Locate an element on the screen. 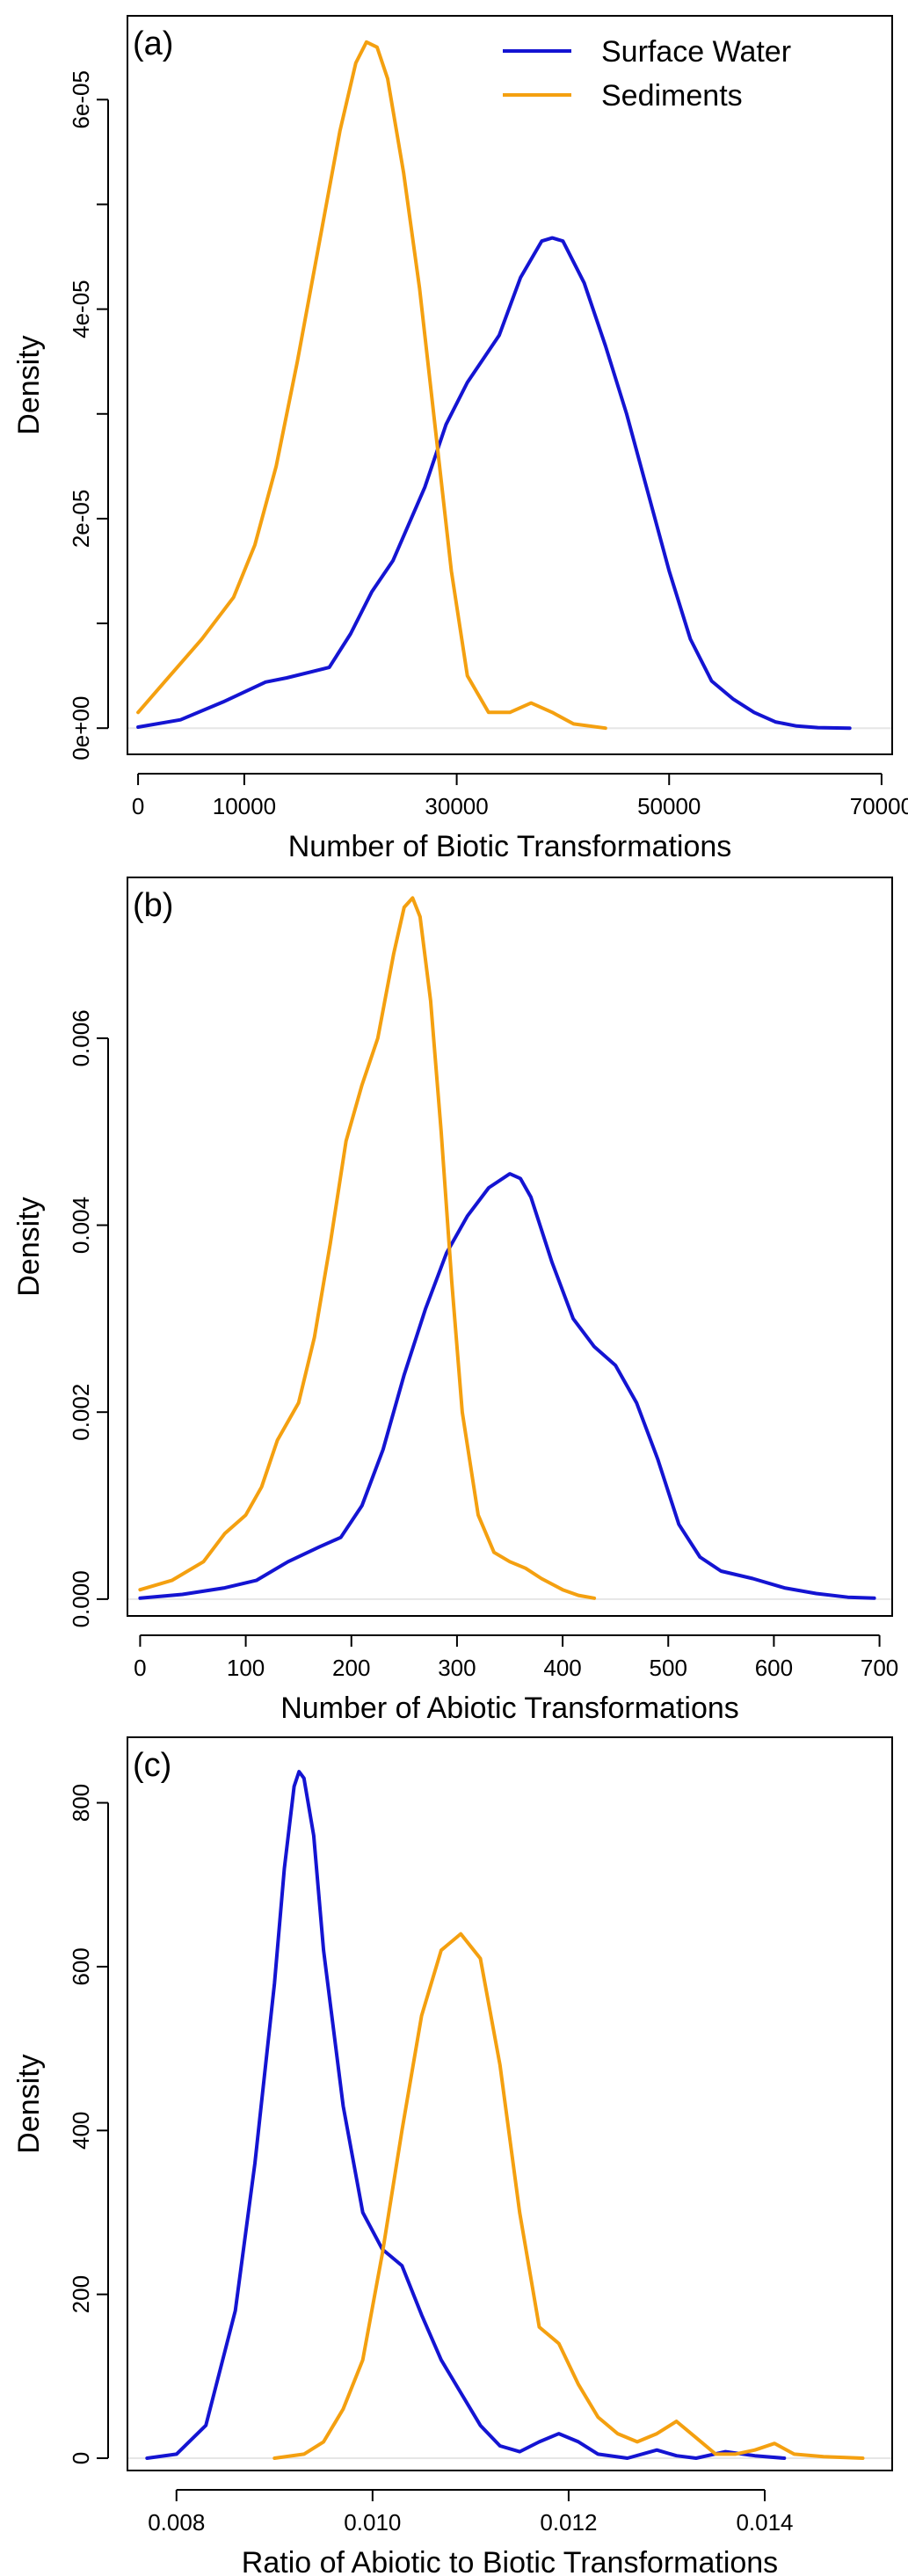  y-tick-label: 2e-05 is located at coordinates (81, 519).